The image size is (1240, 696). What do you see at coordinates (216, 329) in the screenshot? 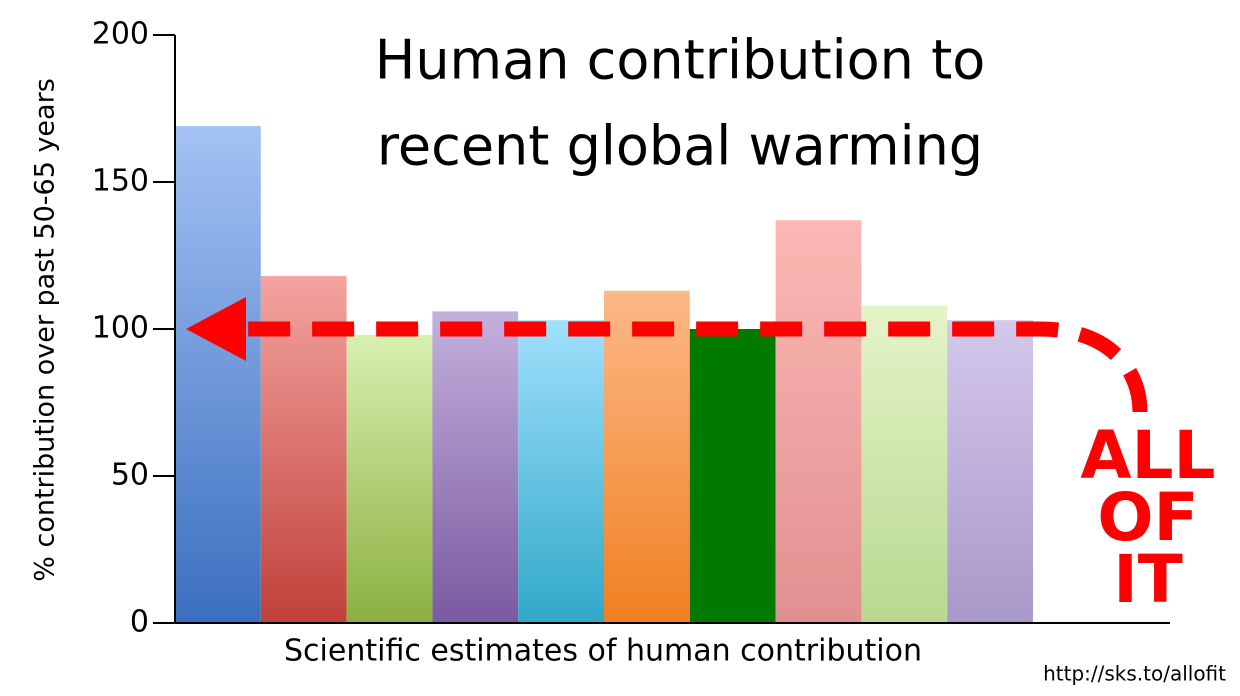
I see `arrowhead` at bounding box center [216, 329].